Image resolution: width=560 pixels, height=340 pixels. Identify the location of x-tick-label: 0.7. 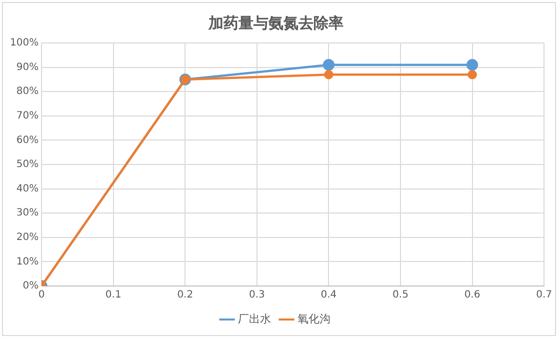
(544, 295).